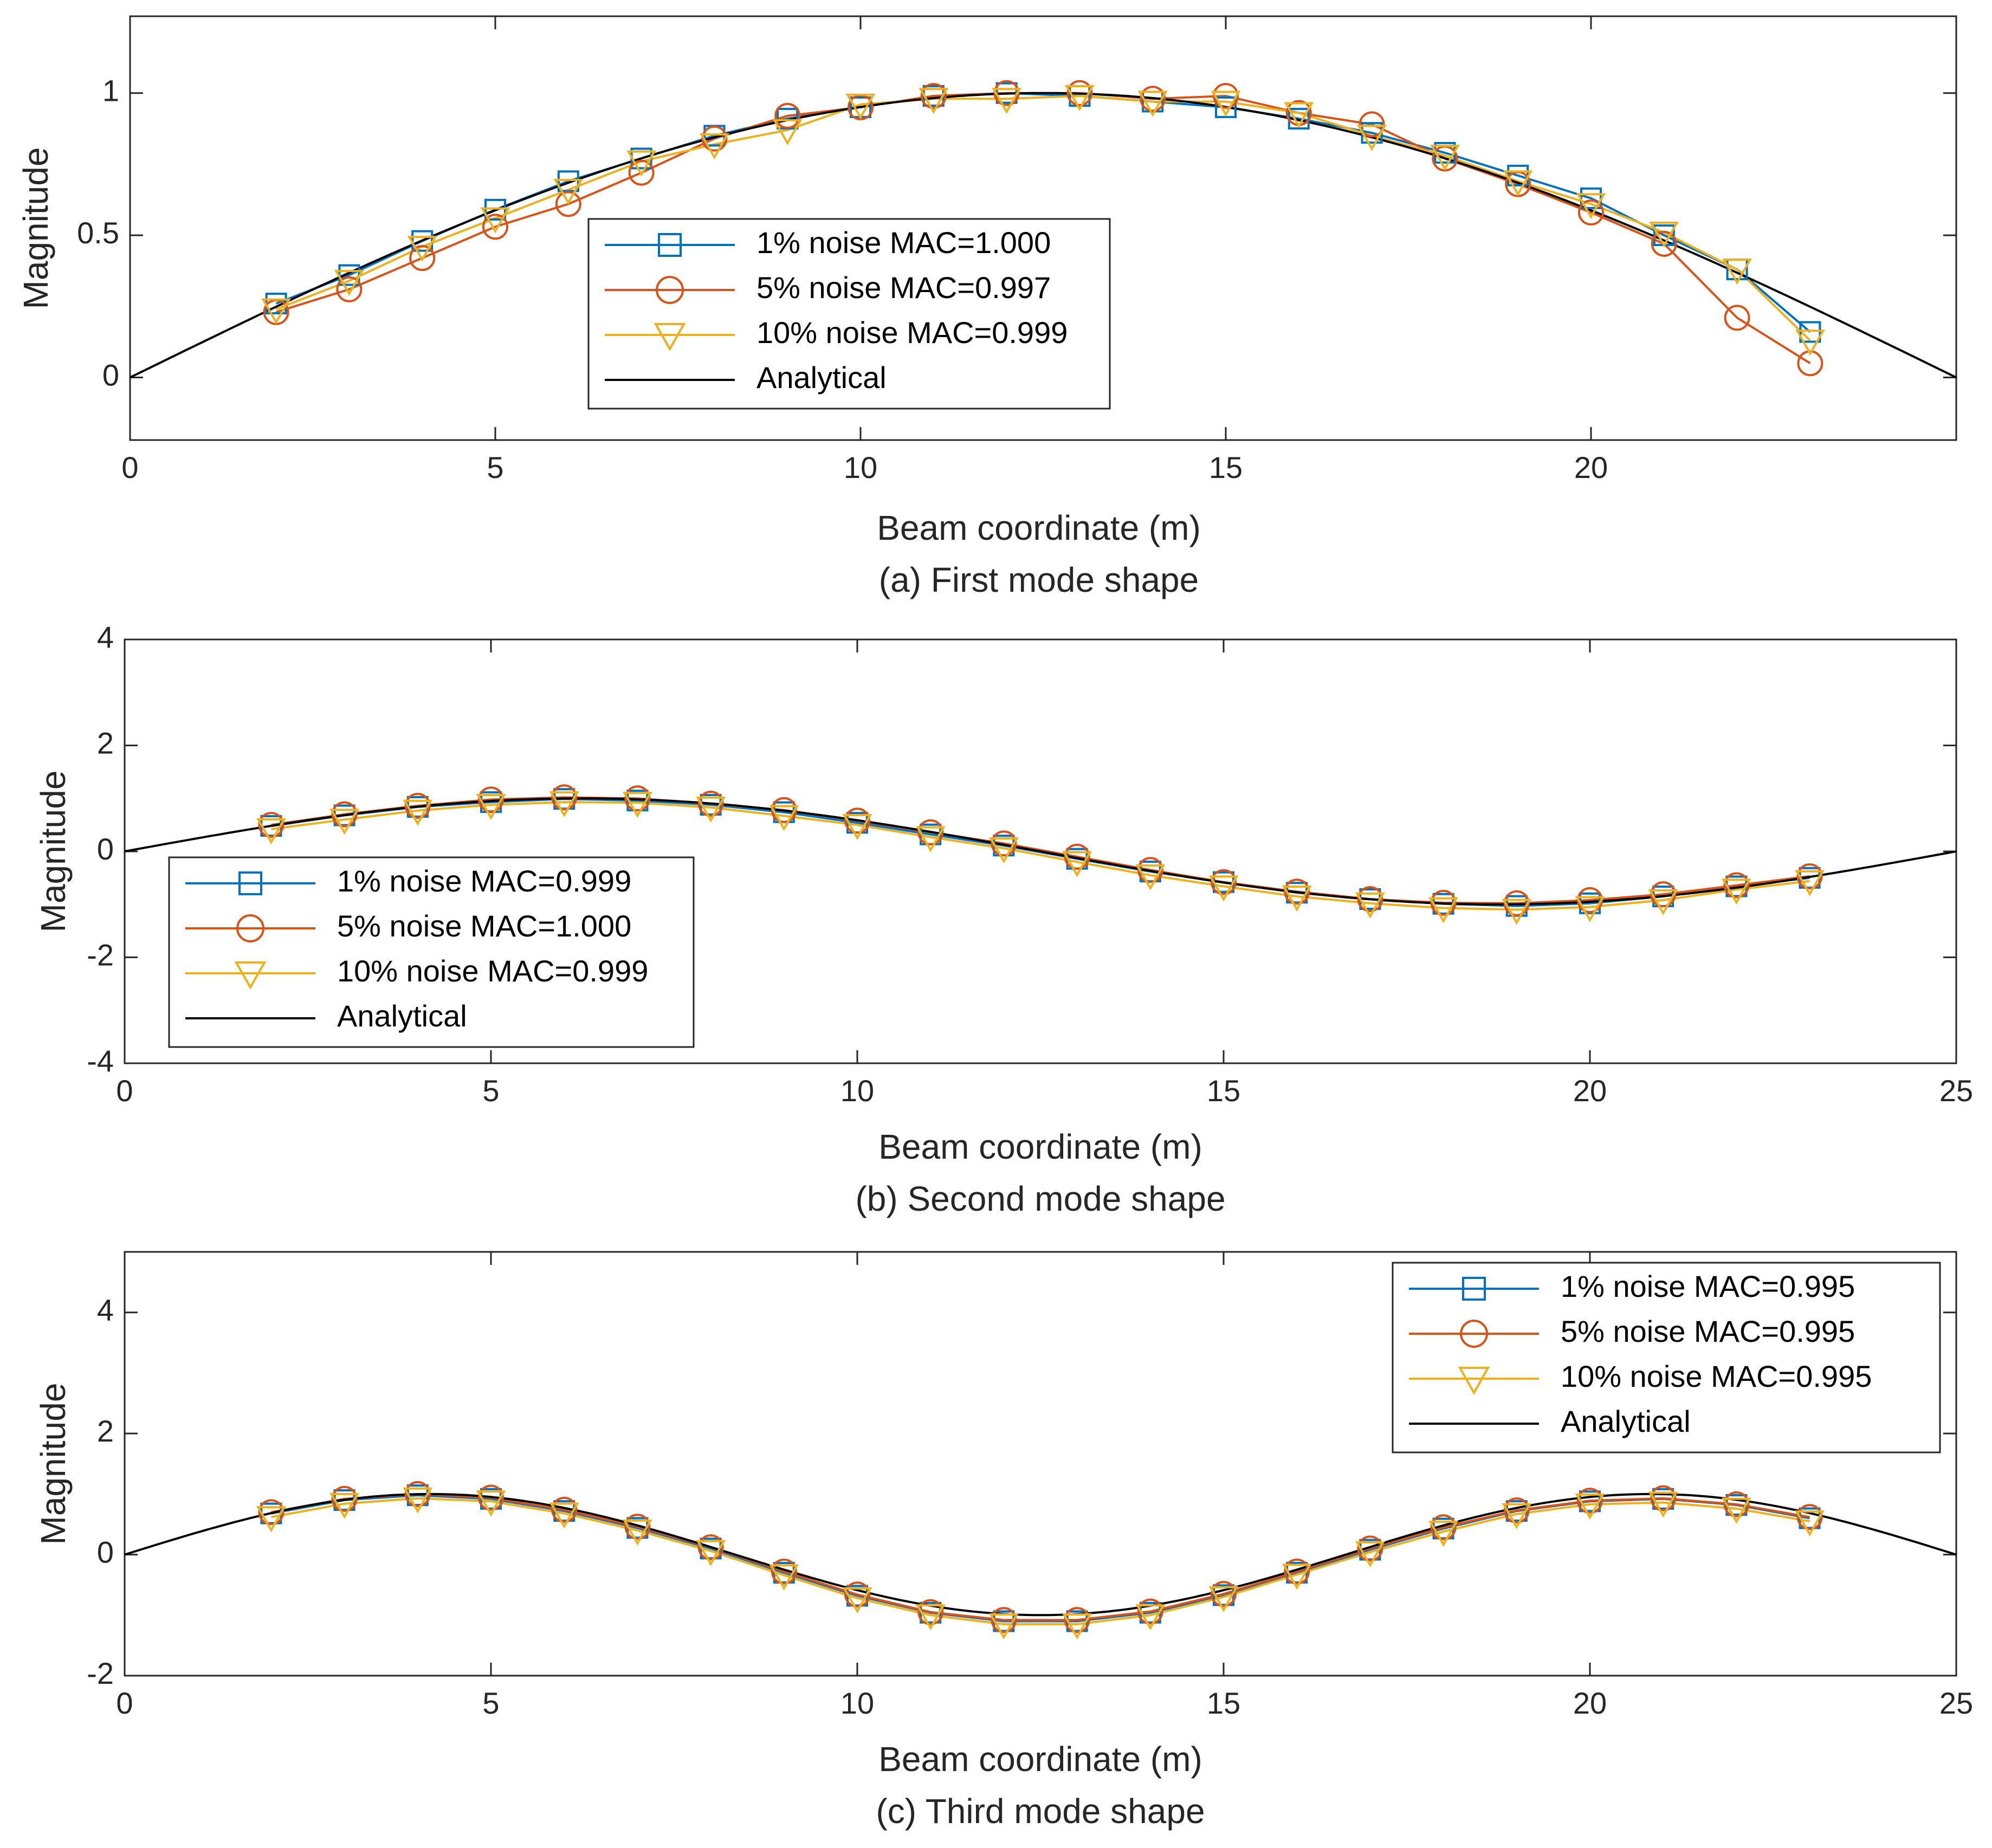 The height and width of the screenshot is (1848, 1992). I want to click on legend-label: 1% noise MAC=0.995, so click(1708, 1286).